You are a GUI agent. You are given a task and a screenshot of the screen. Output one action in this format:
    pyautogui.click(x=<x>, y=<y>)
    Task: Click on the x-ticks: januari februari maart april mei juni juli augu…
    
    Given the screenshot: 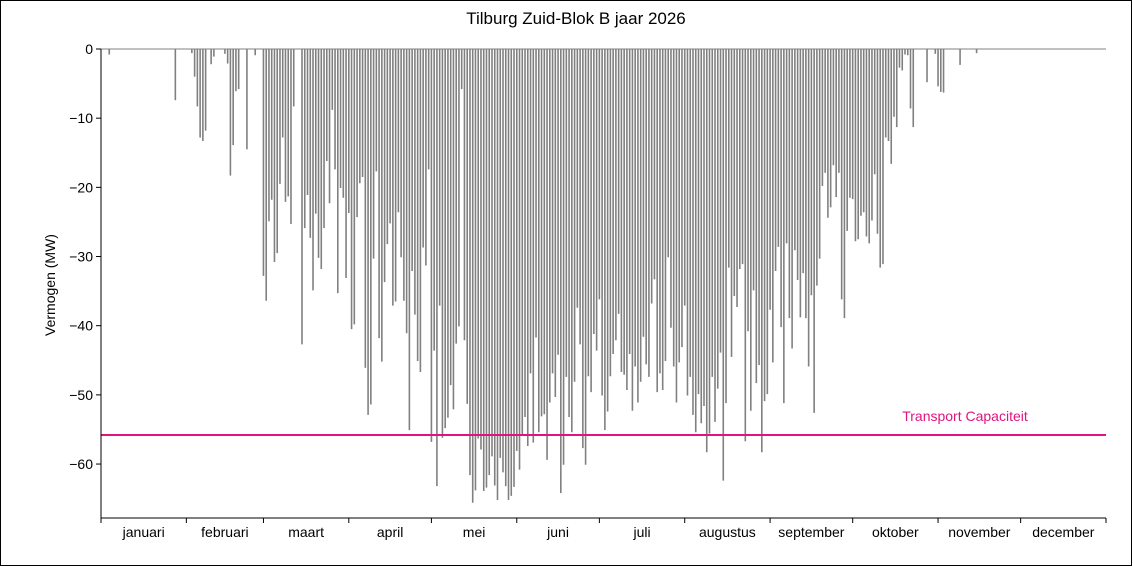 What is the action you would take?
    pyautogui.click(x=603, y=529)
    